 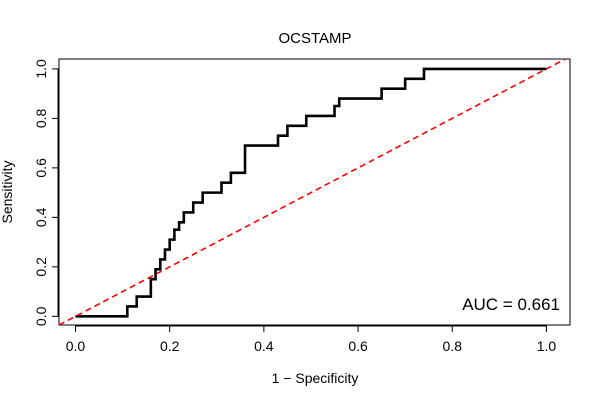 I want to click on y-tick-label: 1.0, so click(x=41, y=69).